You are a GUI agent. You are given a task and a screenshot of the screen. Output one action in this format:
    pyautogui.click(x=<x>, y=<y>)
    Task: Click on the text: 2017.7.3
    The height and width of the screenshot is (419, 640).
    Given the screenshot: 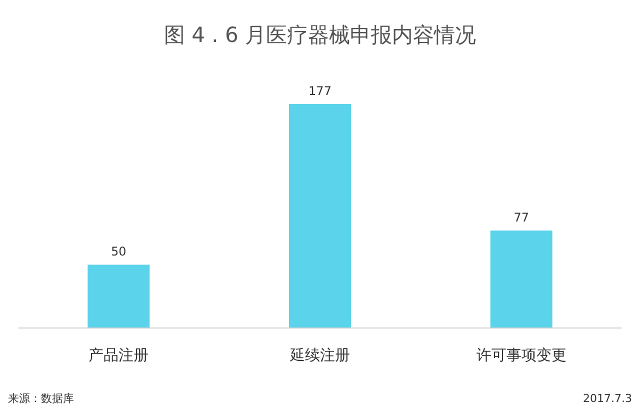 What is the action you would take?
    pyautogui.click(x=607, y=398)
    